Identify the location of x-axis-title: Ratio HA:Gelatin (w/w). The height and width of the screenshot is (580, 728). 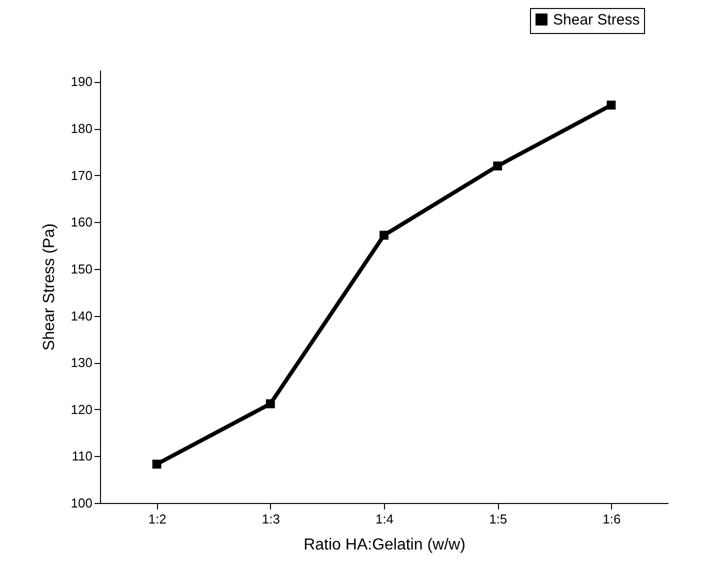
(385, 545).